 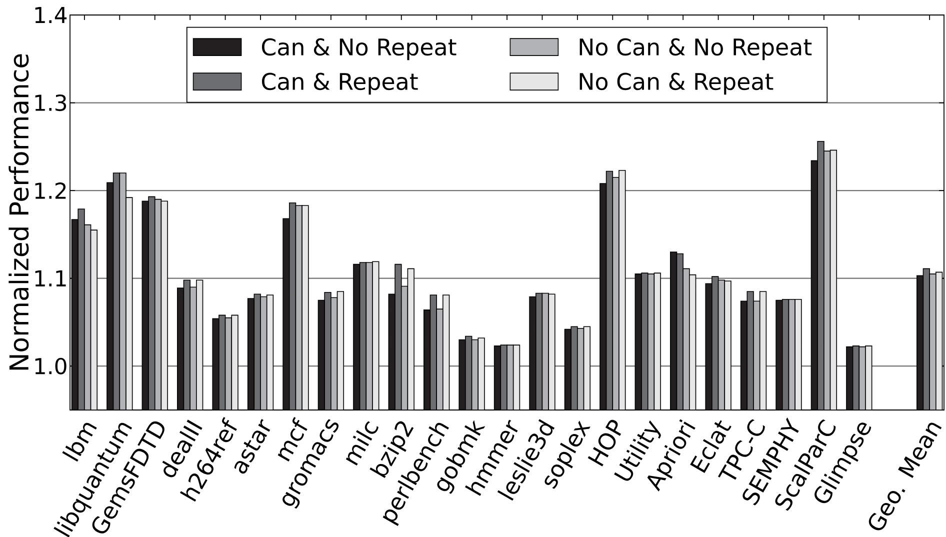 What do you see at coordinates (50, 190) in the screenshot?
I see `y-tick-label: 1.2` at bounding box center [50, 190].